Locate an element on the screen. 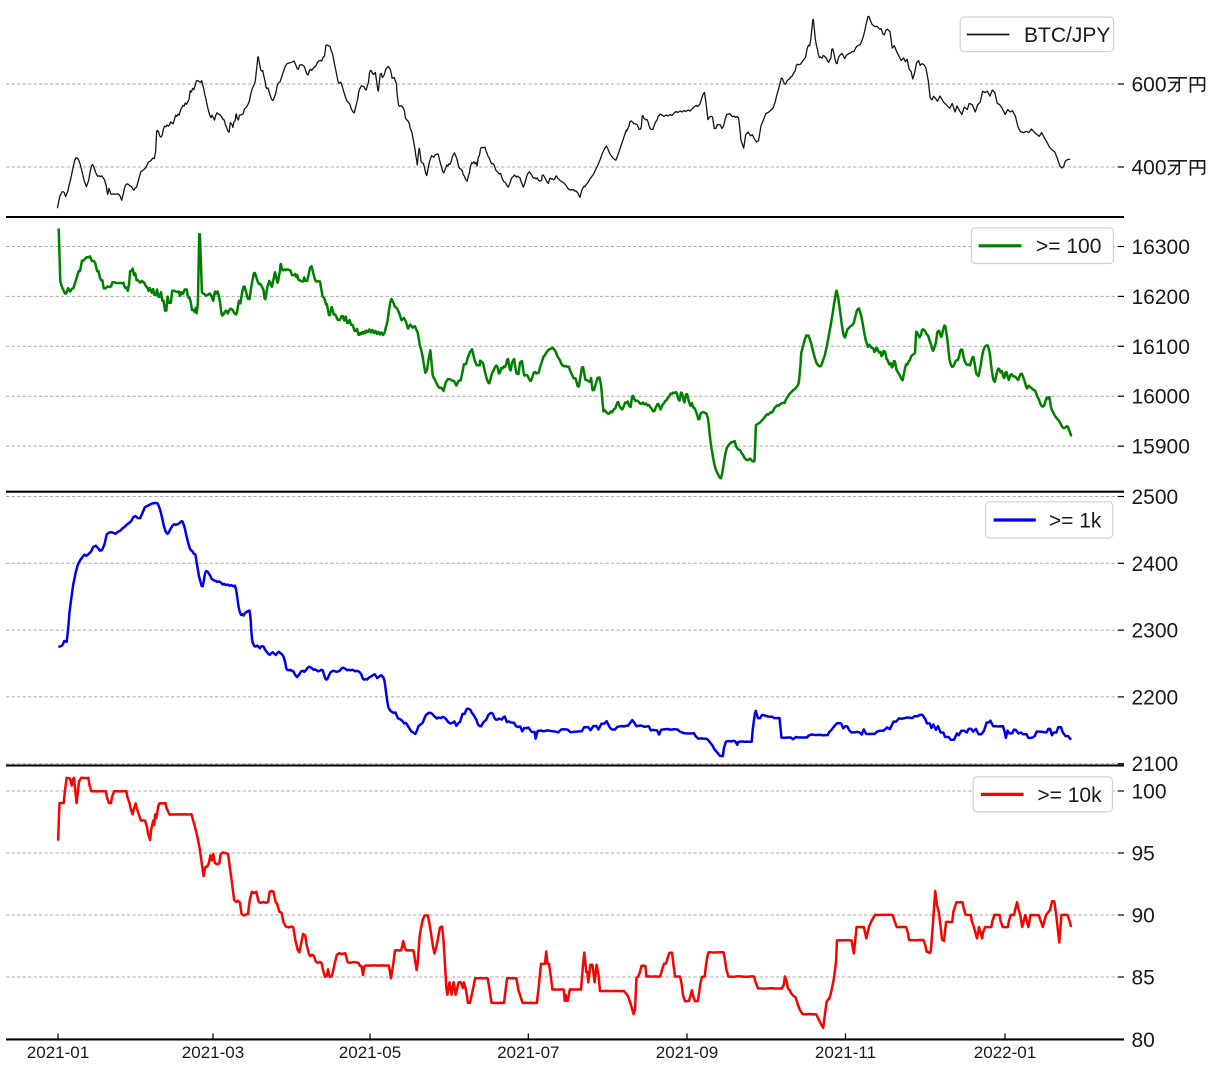  svg-text: 2021-03 is located at coordinates (213, 1052).